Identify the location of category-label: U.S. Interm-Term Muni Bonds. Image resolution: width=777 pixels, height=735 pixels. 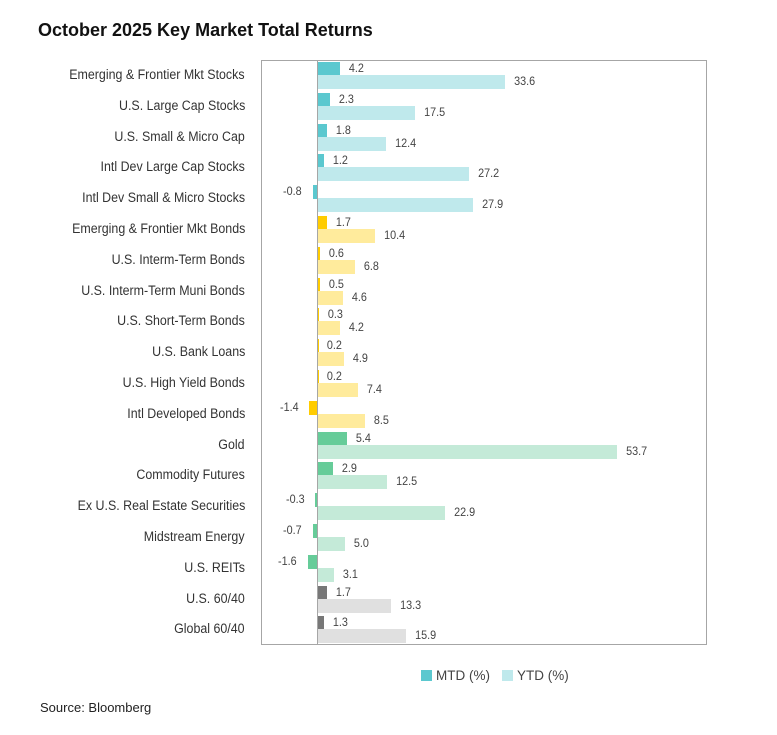
(163, 290).